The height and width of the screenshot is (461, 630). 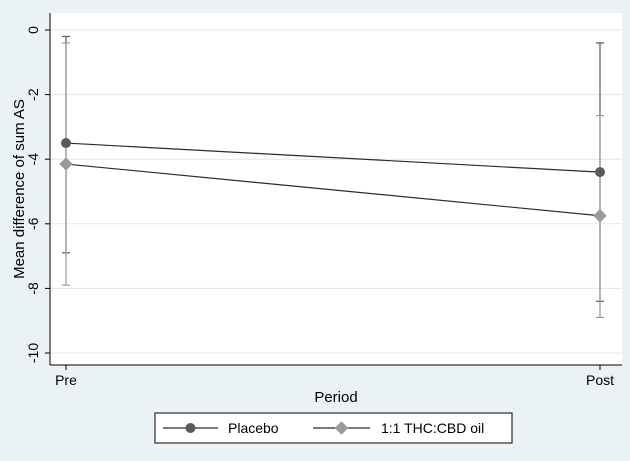 What do you see at coordinates (33, 94) in the screenshot?
I see `y-tick-label: -2` at bounding box center [33, 94].